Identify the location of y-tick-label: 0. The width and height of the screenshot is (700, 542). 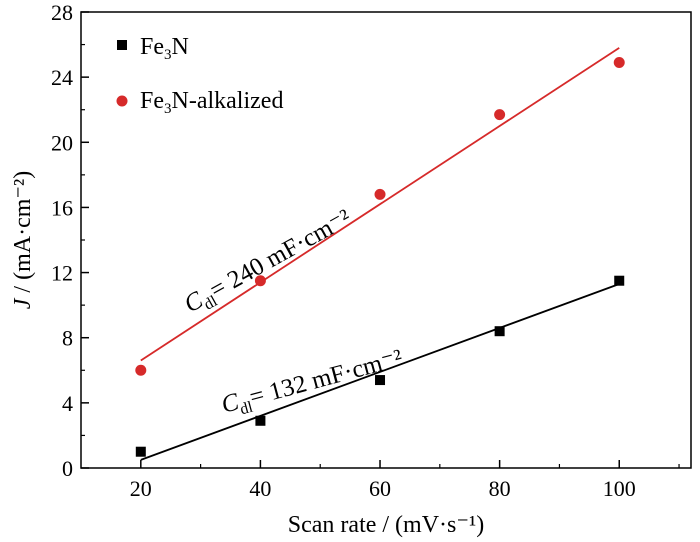
(67, 468).